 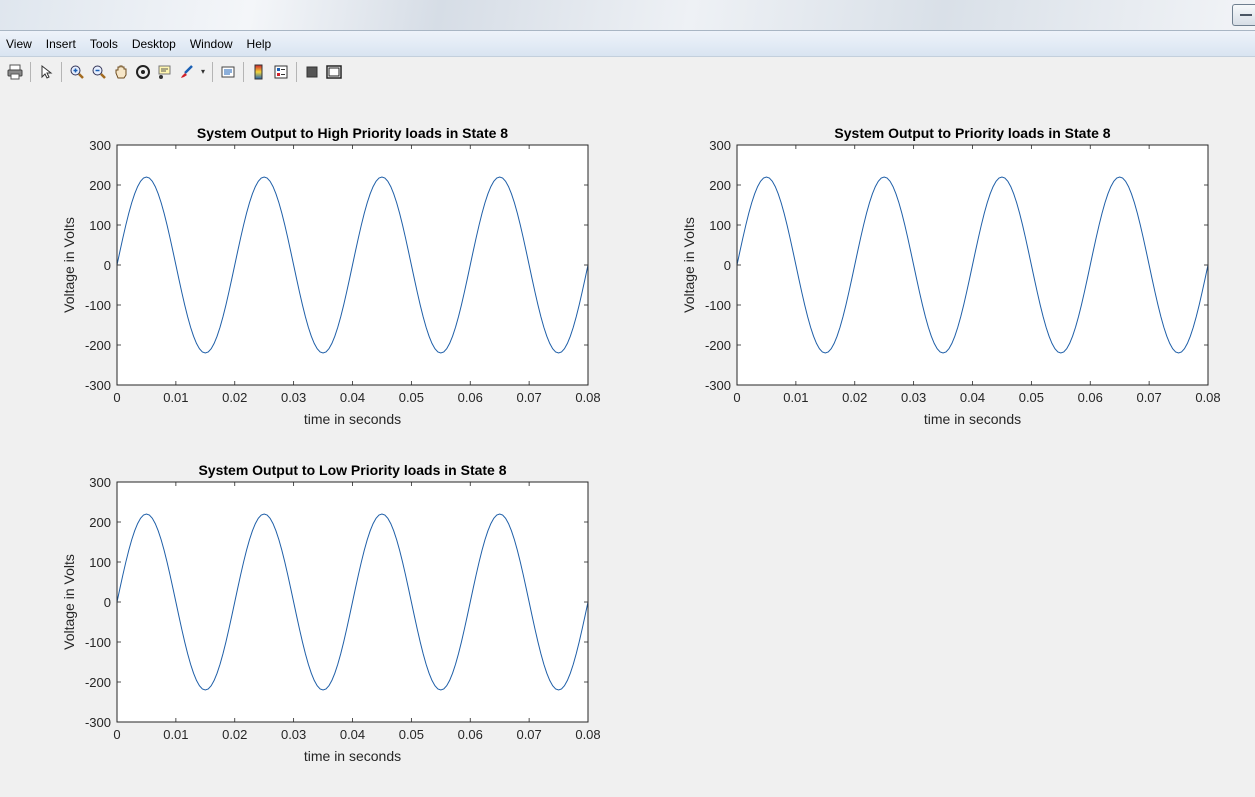 What do you see at coordinates (121, 72) in the screenshot?
I see `pan-icon` at bounding box center [121, 72].